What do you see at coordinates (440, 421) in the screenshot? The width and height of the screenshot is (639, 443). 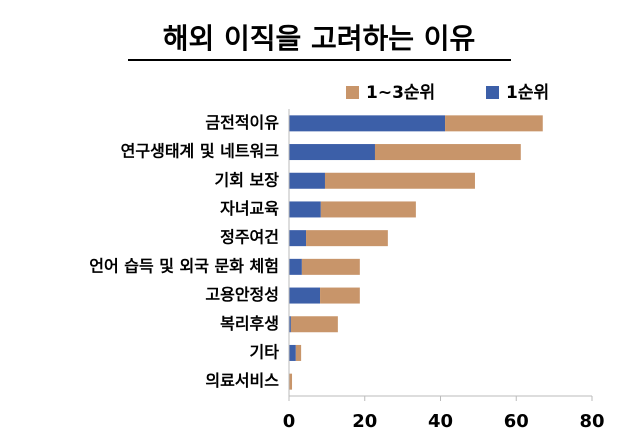 I see `x-tick-label: 40` at bounding box center [440, 421].